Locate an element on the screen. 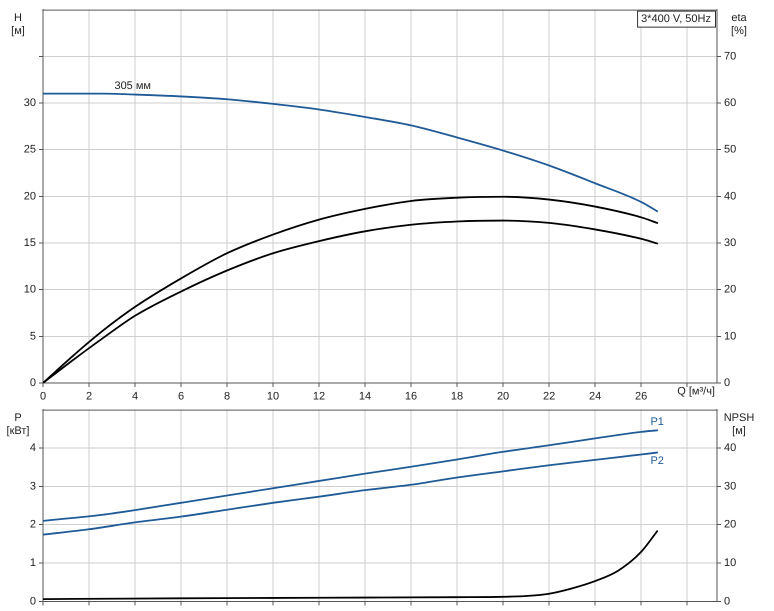  series-label: P2 is located at coordinates (657, 461).